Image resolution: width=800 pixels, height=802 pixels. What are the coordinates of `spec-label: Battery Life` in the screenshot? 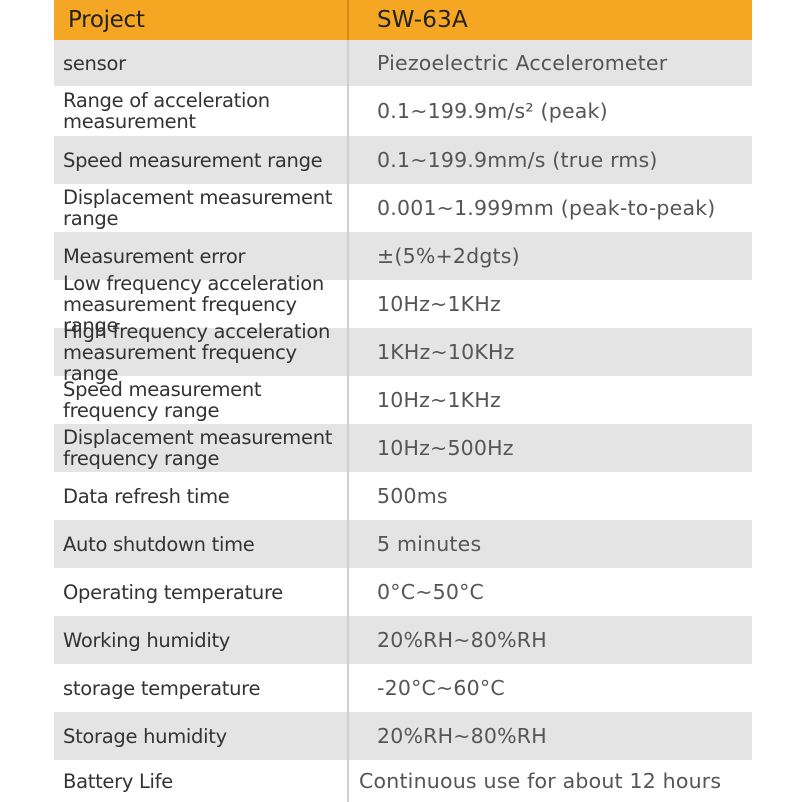 It's located at (201, 781).